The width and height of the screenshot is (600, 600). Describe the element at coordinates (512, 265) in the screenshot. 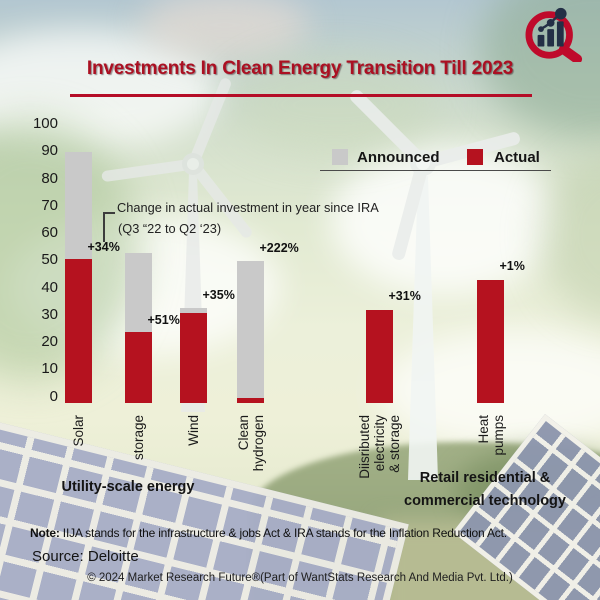

I see `change-label-heat-pumps: +1%` at that location.